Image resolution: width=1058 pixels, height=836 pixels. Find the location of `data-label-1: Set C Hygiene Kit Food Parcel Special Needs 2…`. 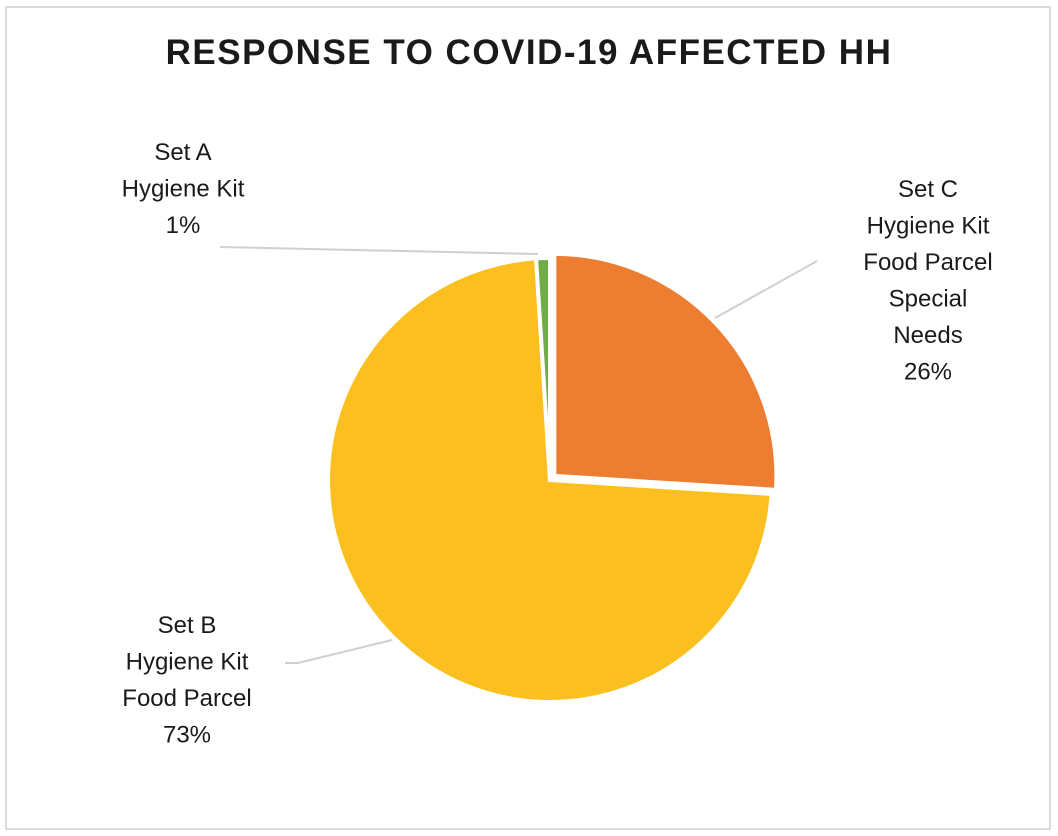

data-label-1: Set C Hygiene Kit Food Parcel Special Needs 2… is located at coordinates (927, 281).